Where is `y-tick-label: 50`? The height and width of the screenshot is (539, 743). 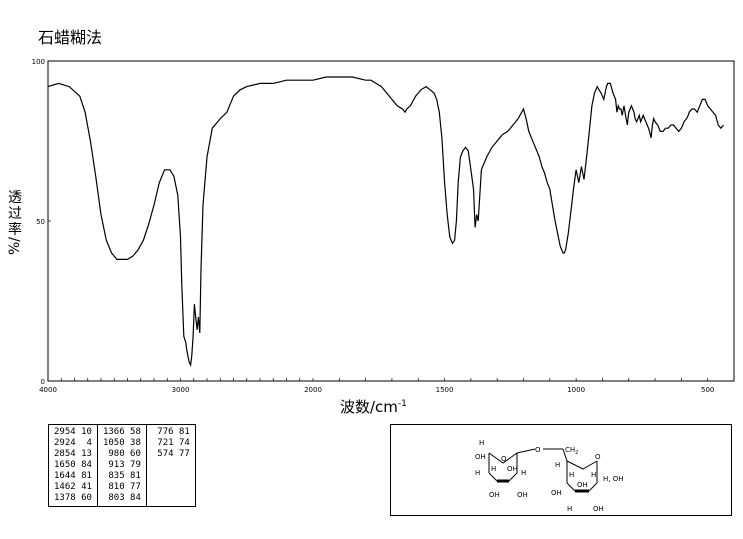
y-tick-label: 50 is located at coordinates (40, 222).